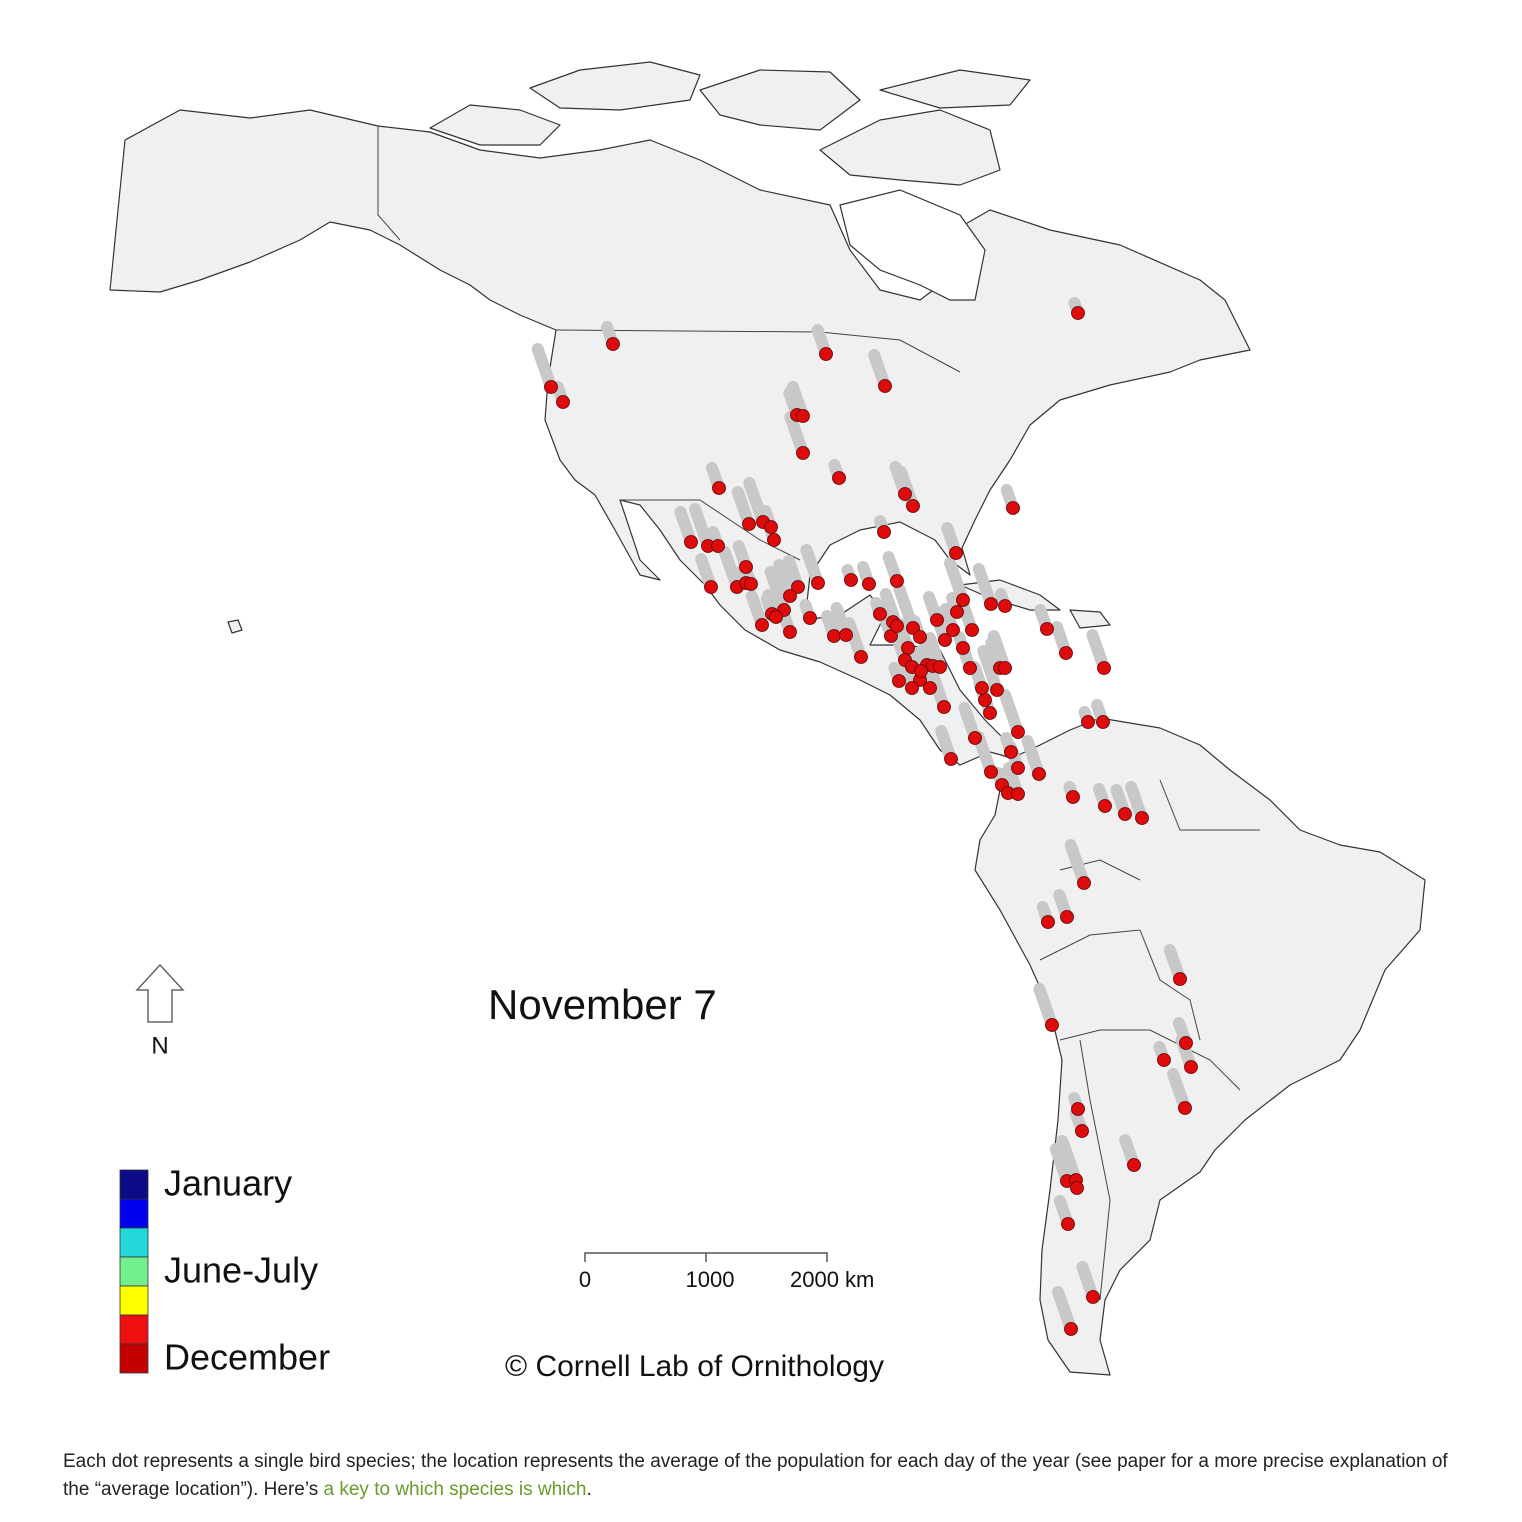 The height and width of the screenshot is (1522, 1522). I want to click on north-label: N, so click(159, 1045).